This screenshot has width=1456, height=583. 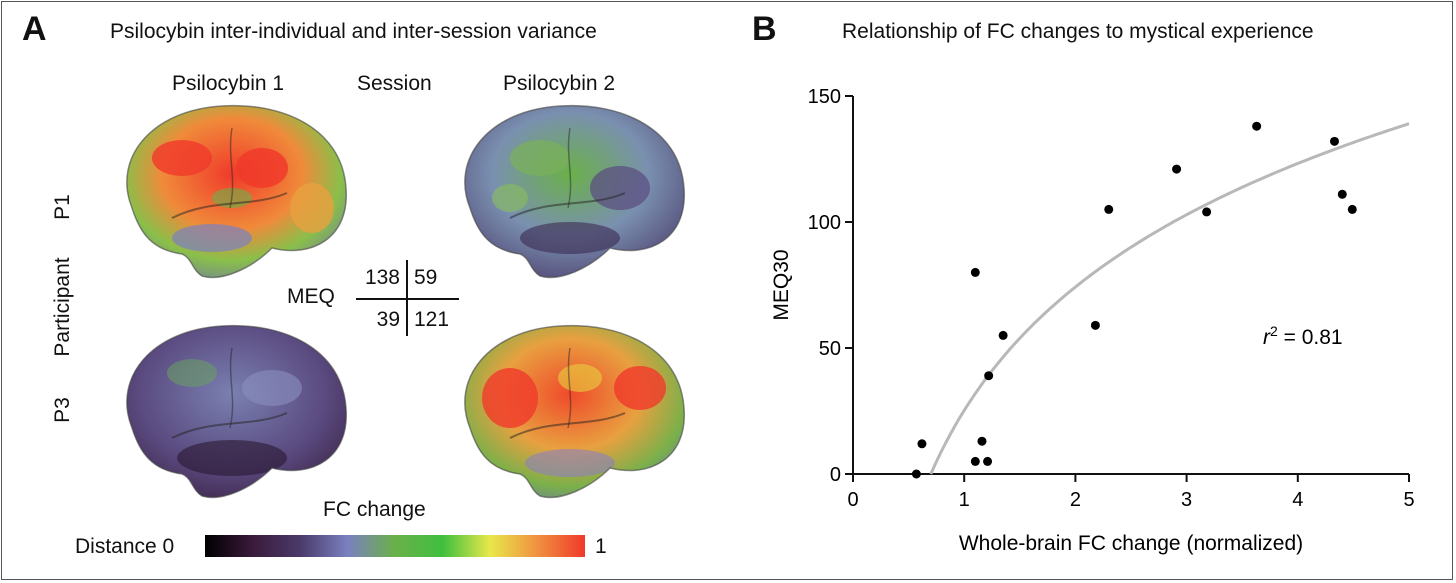 I want to click on colorbar, so click(x=395, y=546).